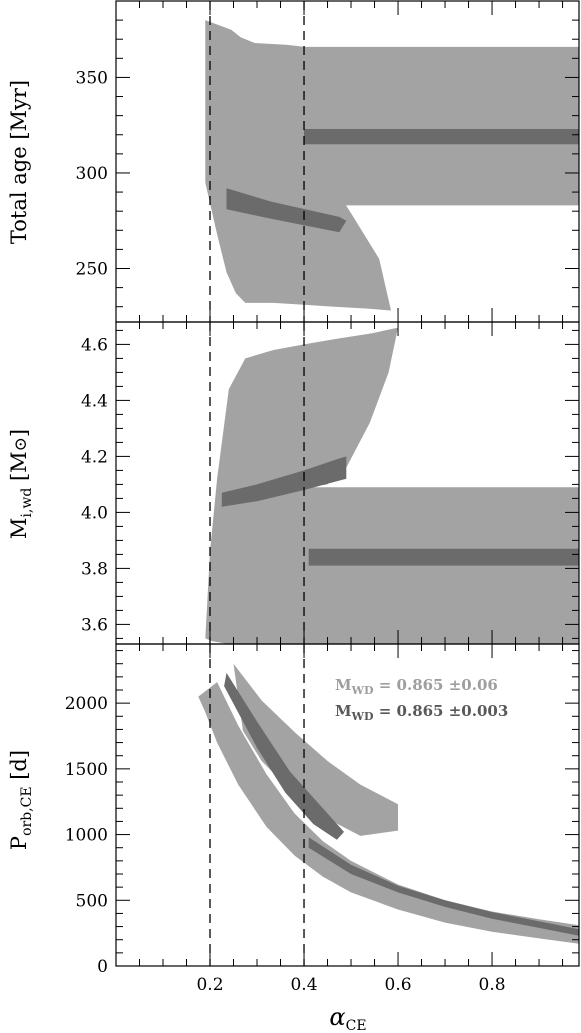  I want to click on legend-entry-dark: MWD = 0.865 ±0.003, so click(421, 712).